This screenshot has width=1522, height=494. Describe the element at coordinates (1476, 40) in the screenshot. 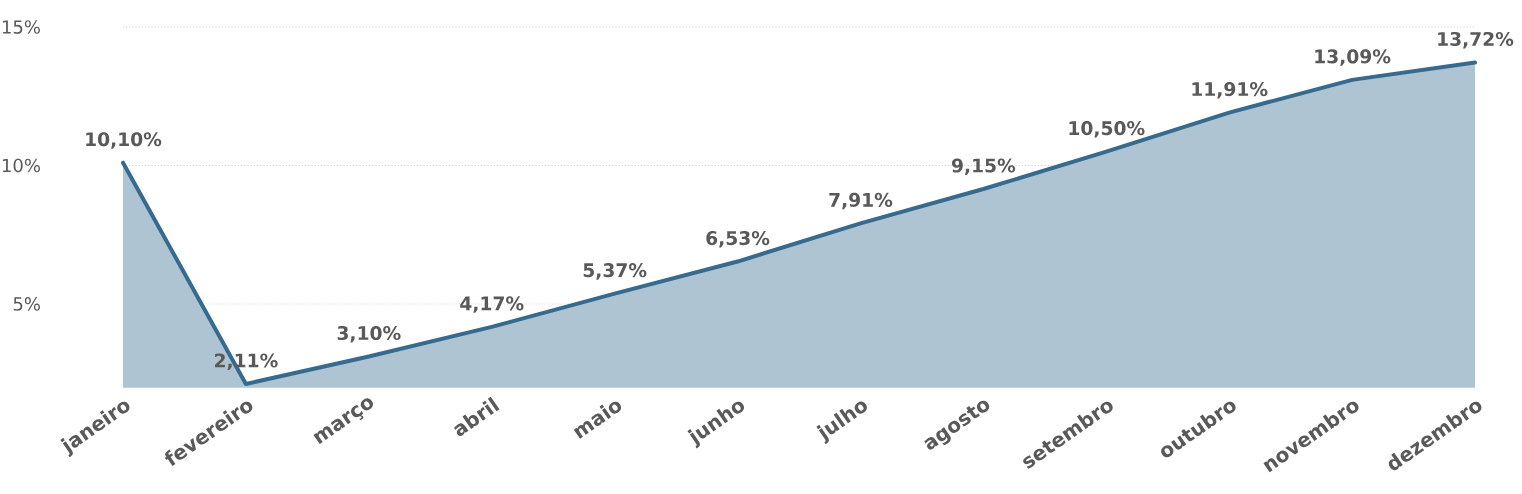

I see `data-label: 13,72%` at that location.